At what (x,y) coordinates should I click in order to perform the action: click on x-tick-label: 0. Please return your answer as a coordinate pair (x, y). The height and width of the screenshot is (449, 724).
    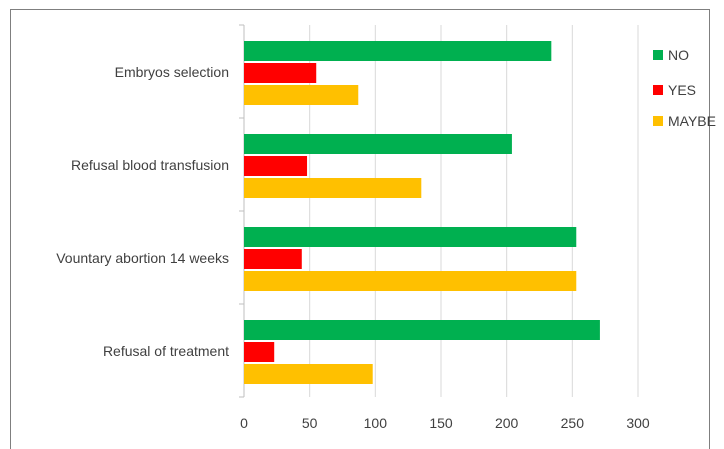
    Looking at the image, I should click on (244, 423).